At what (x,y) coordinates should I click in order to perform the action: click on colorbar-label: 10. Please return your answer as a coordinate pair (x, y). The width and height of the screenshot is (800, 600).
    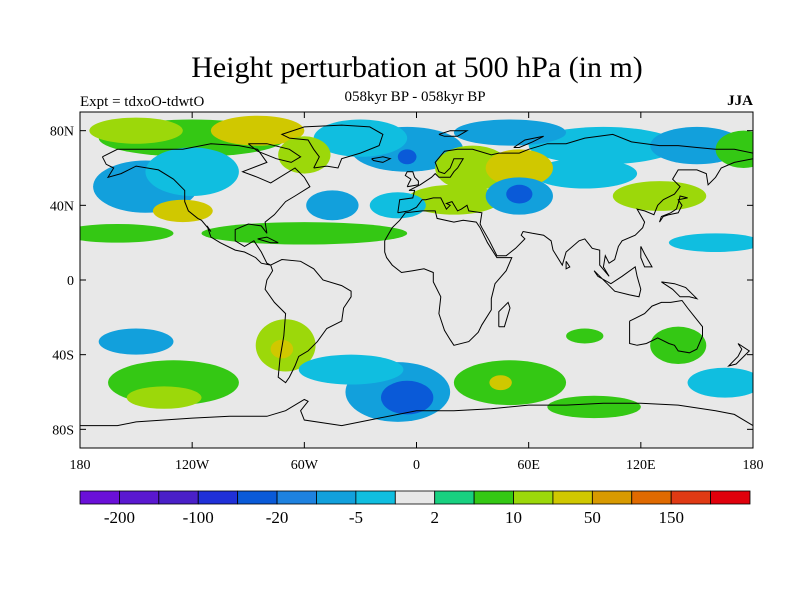
    Looking at the image, I should click on (513, 517).